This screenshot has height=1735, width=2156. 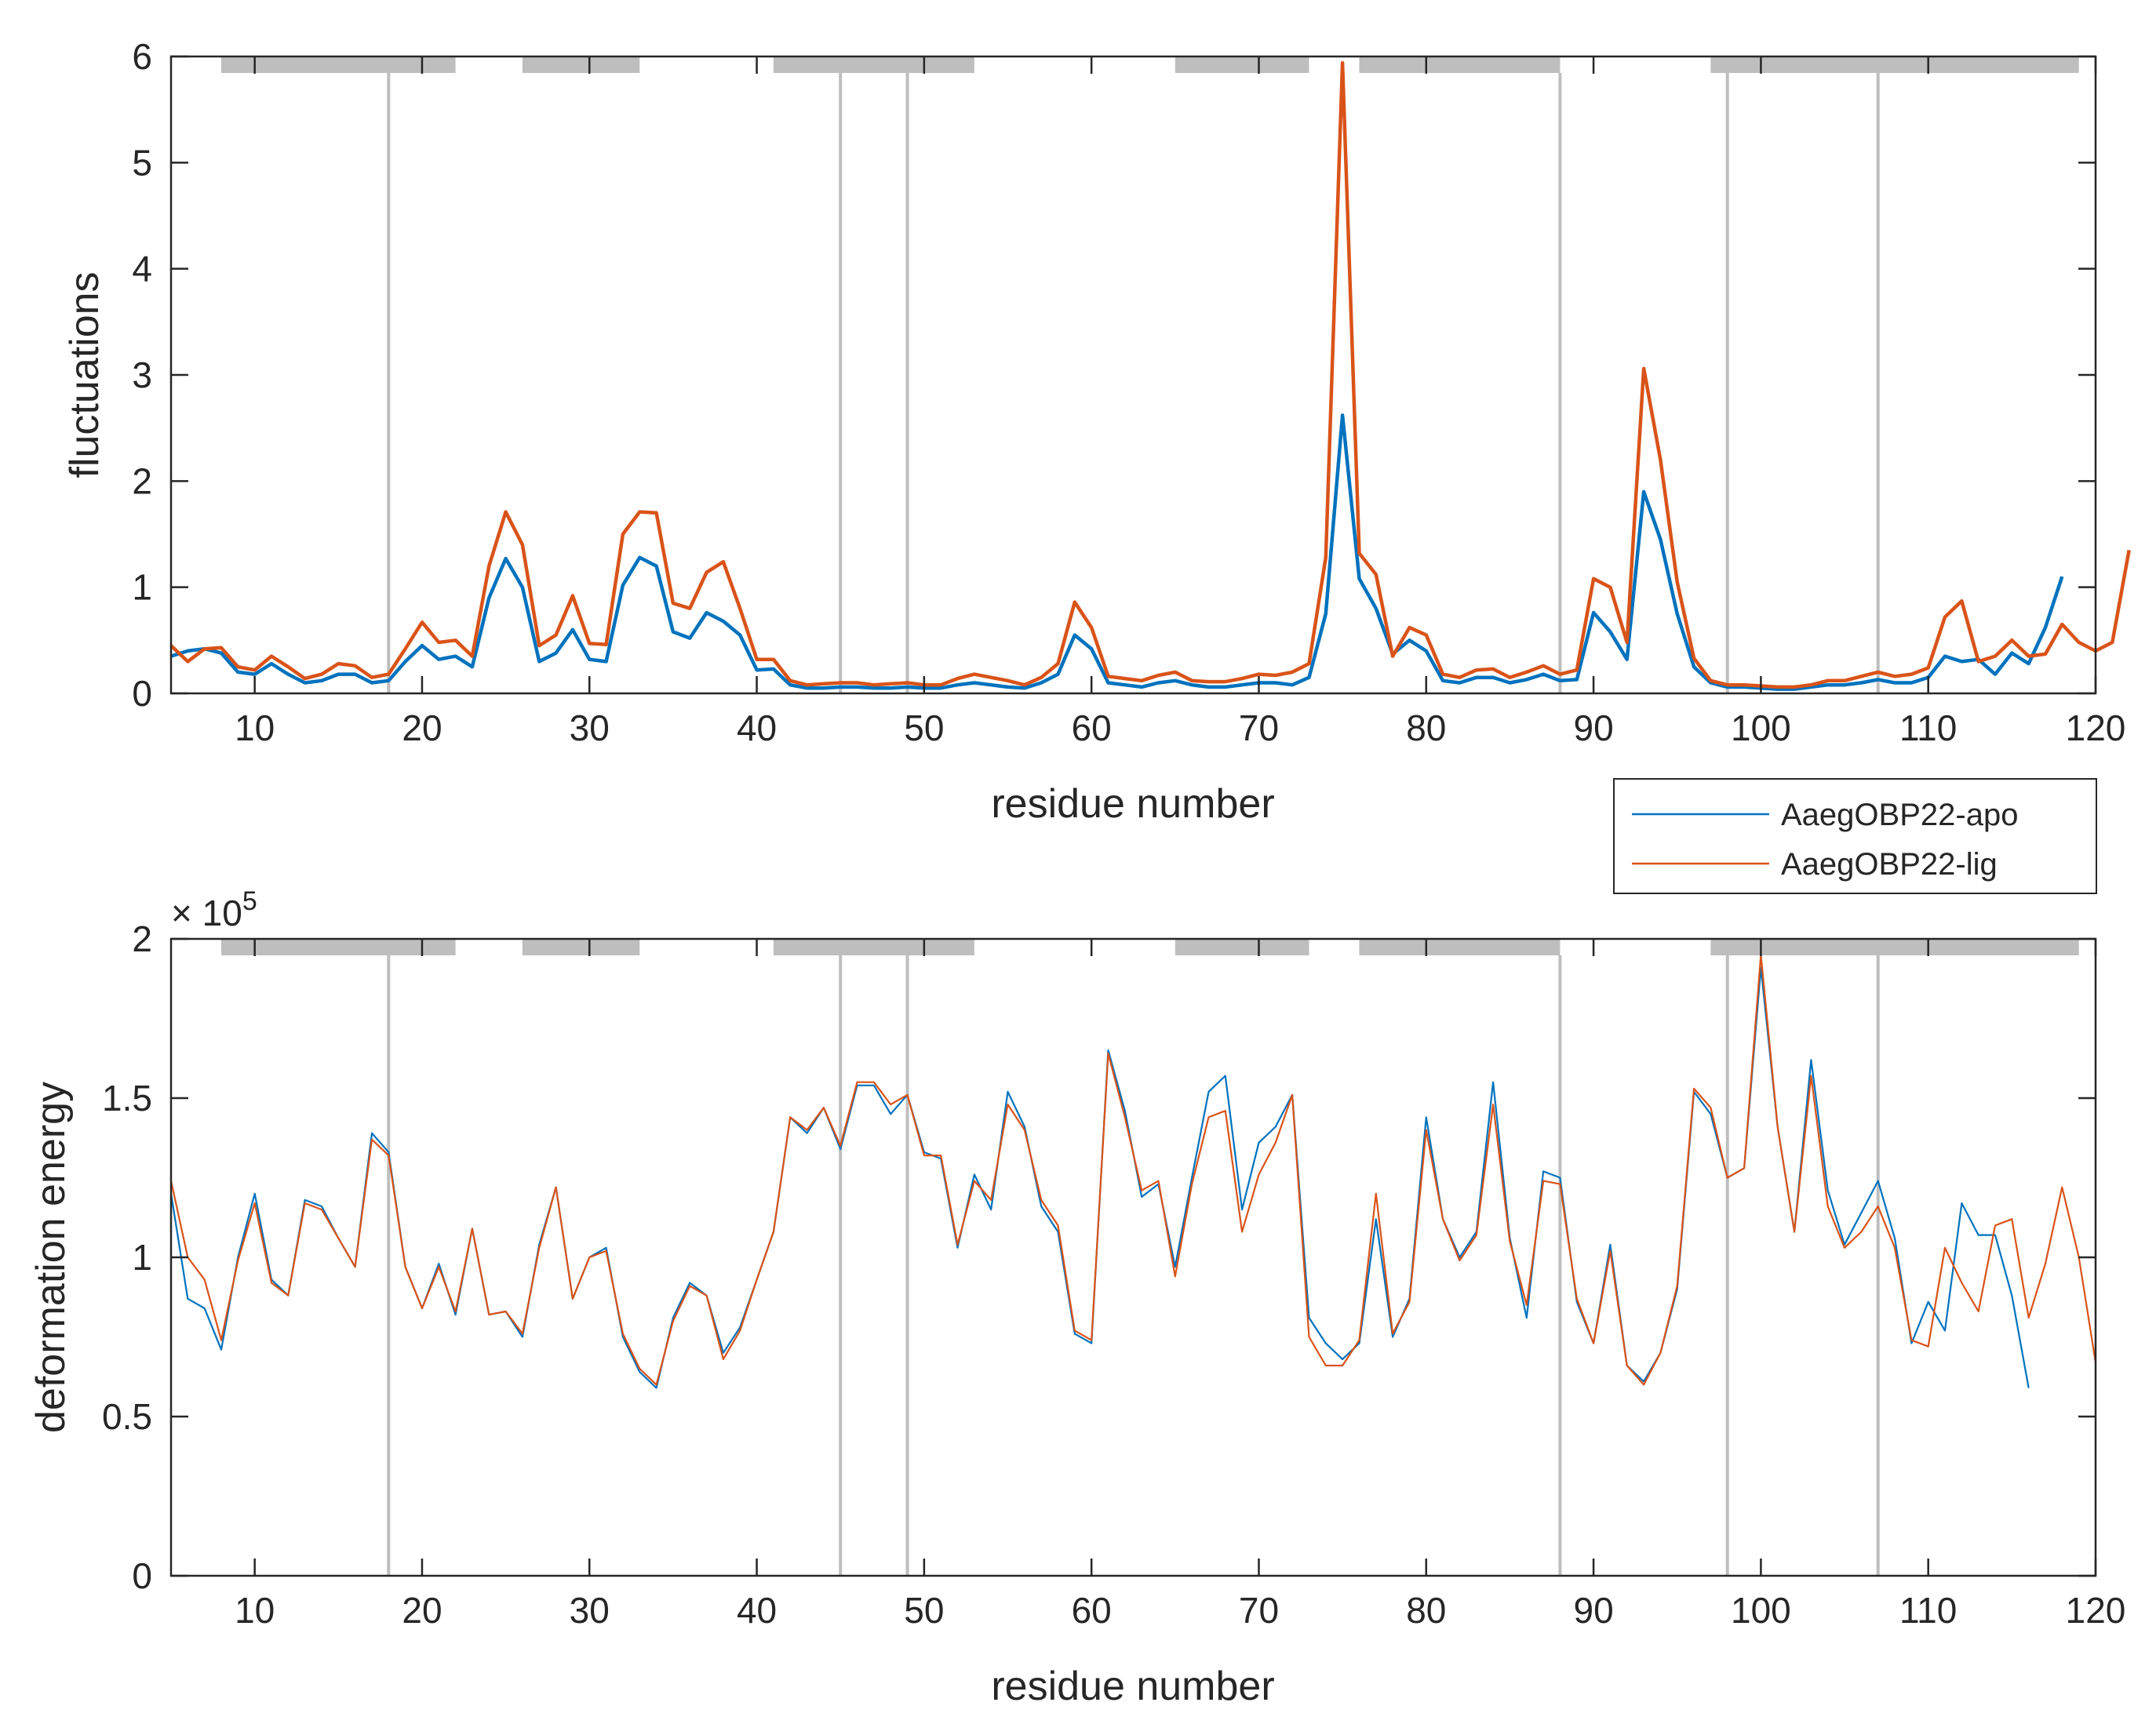 I want to click on scale-base: × 10, so click(x=206, y=913).